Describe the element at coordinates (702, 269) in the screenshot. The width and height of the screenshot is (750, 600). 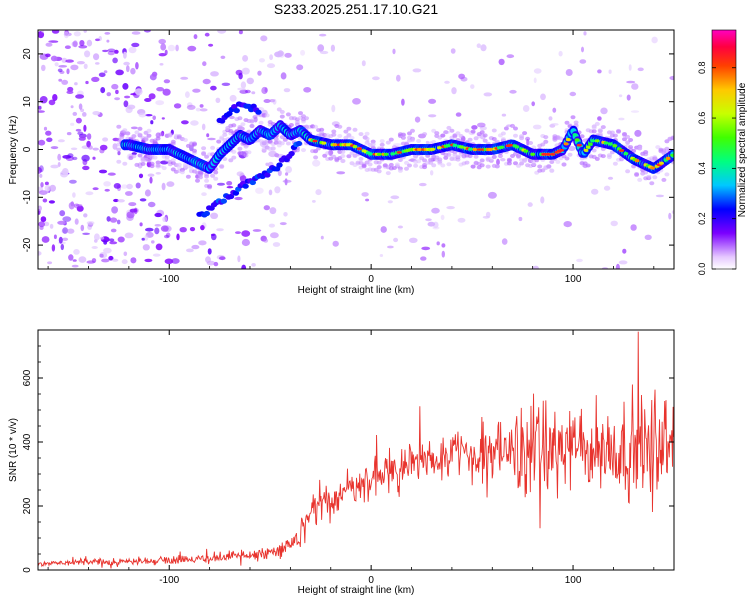
I see `colorbar-tick-label: 0.0` at that location.